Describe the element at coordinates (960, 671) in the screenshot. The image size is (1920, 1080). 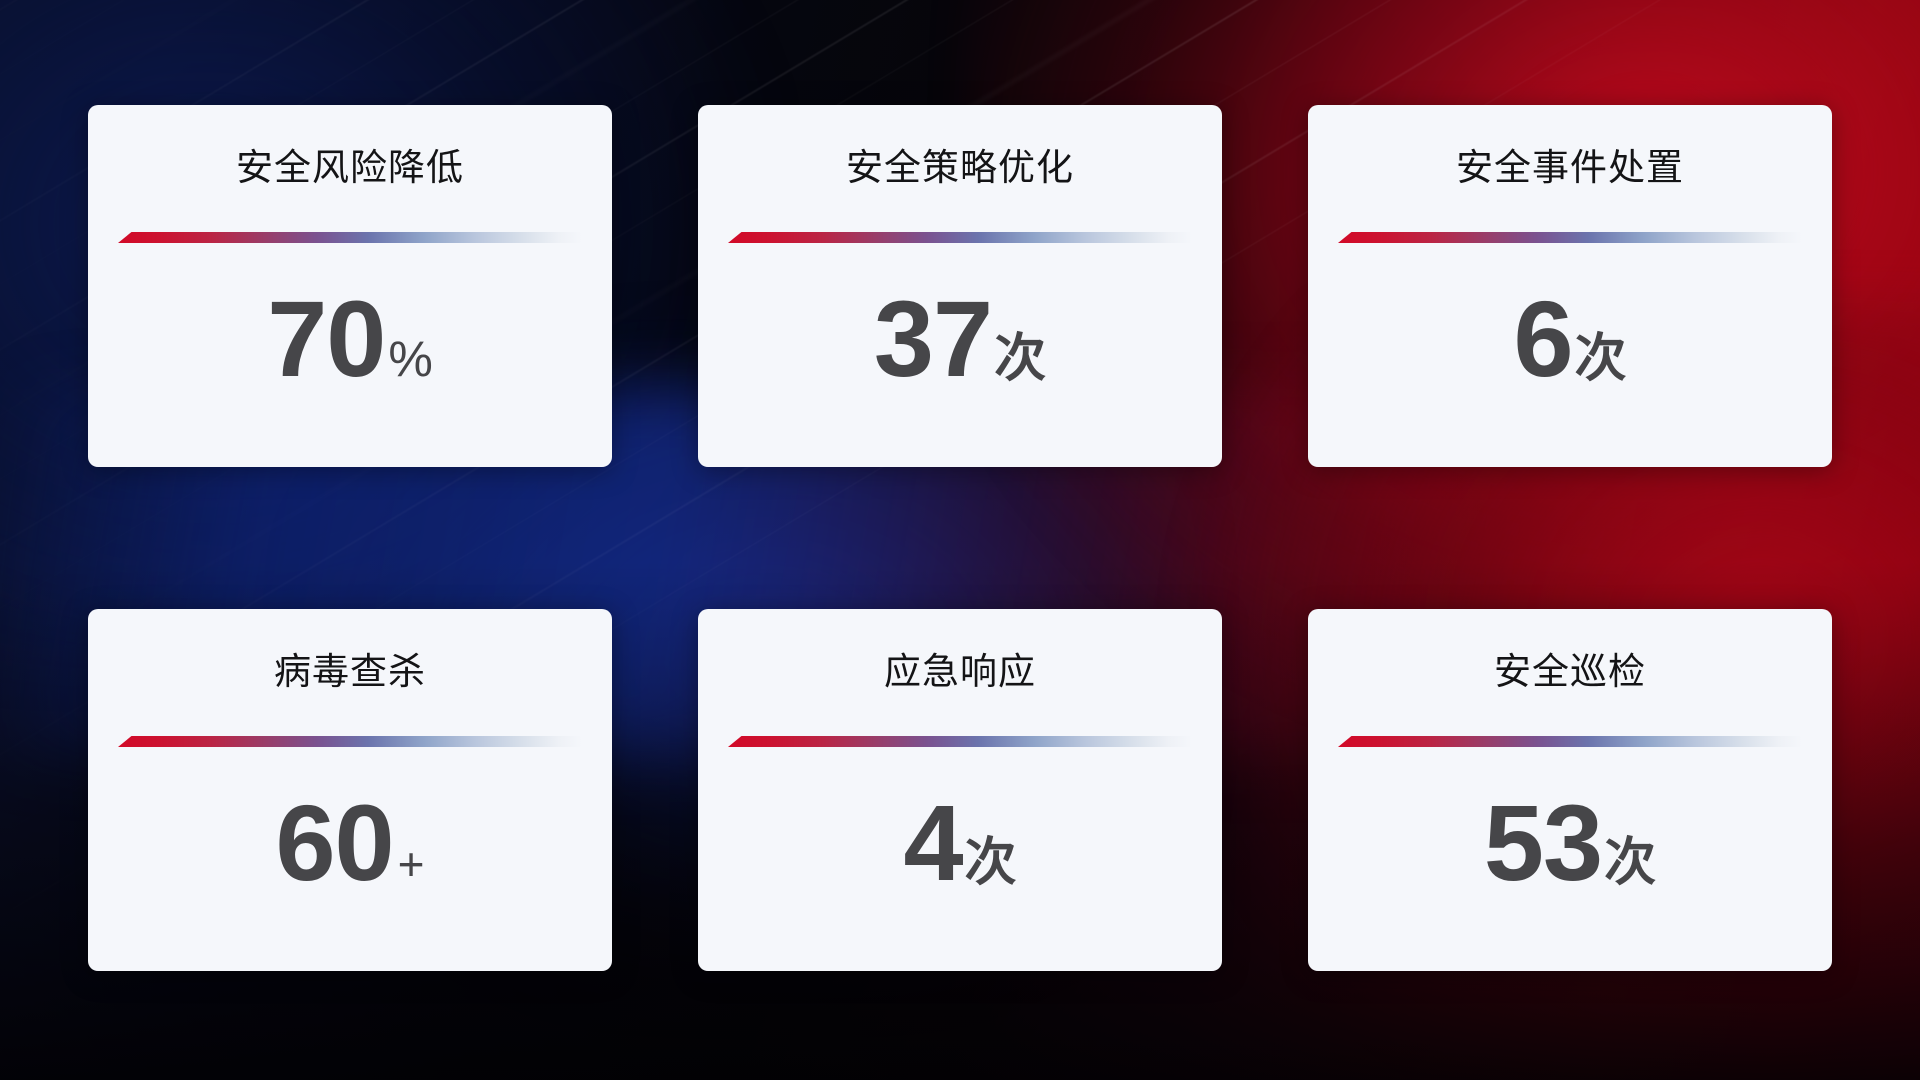
I see `metric-card-title: 应急响应` at that location.